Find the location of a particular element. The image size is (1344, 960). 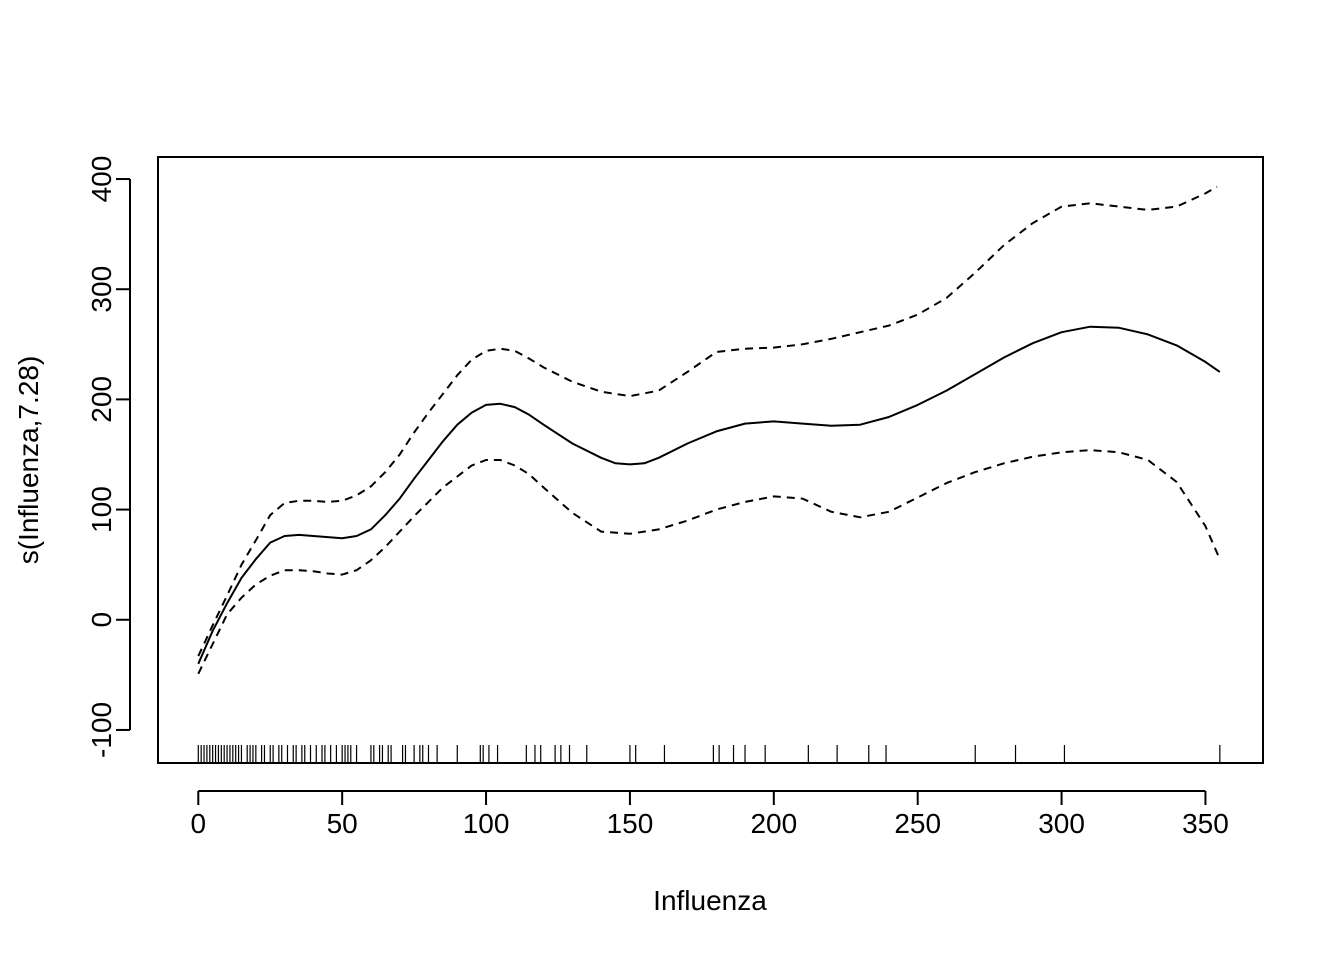

x-axis: 0 50 100 150 200 250 300 350 is located at coordinates (709, 815).